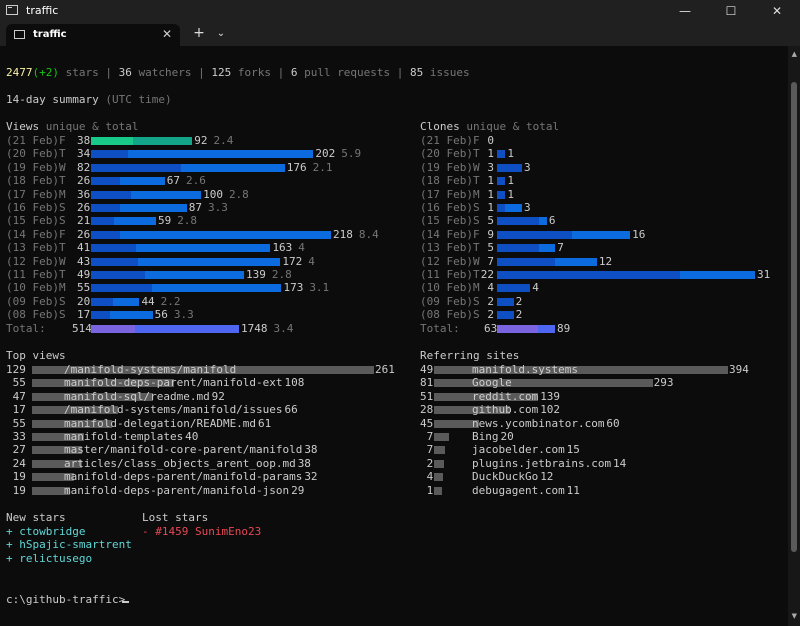 The height and width of the screenshot is (626, 800). I want to click on views-ratio-value: 2.1, so click(322, 167).